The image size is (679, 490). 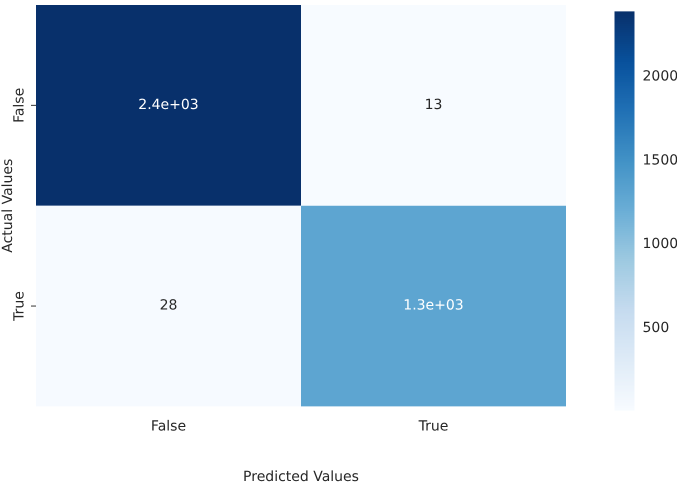 I want to click on x-axis-title: Predicted Values, so click(x=301, y=477).